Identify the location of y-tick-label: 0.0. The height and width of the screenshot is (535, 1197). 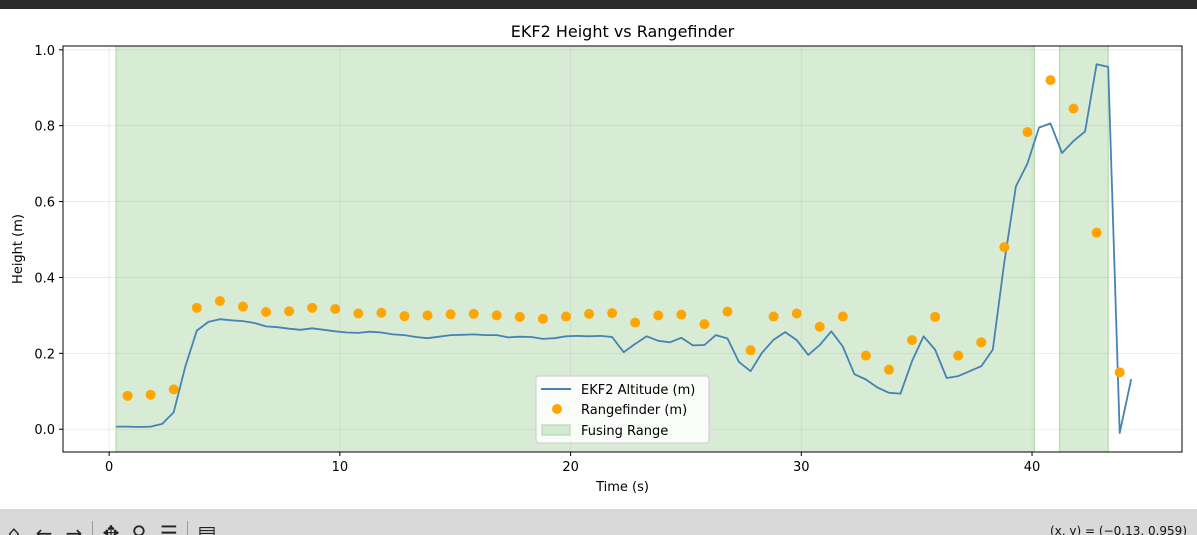
(44, 430).